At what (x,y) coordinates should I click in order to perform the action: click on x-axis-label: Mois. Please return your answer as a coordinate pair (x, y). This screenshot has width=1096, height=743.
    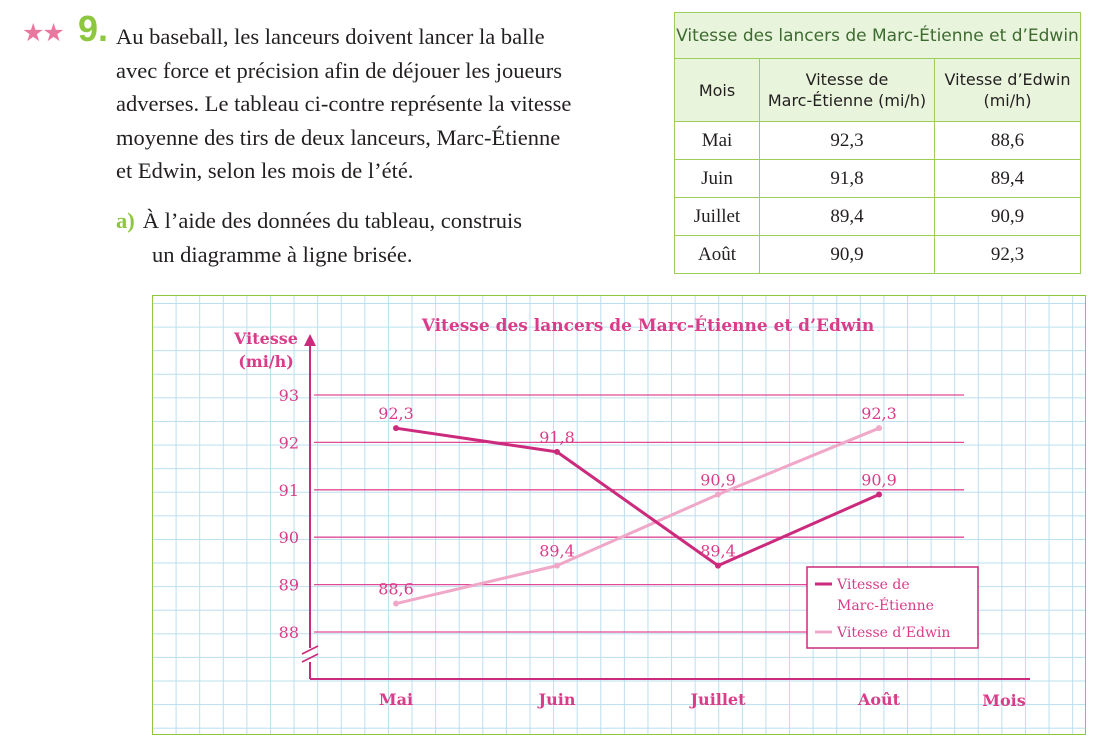
    Looking at the image, I should click on (1003, 700).